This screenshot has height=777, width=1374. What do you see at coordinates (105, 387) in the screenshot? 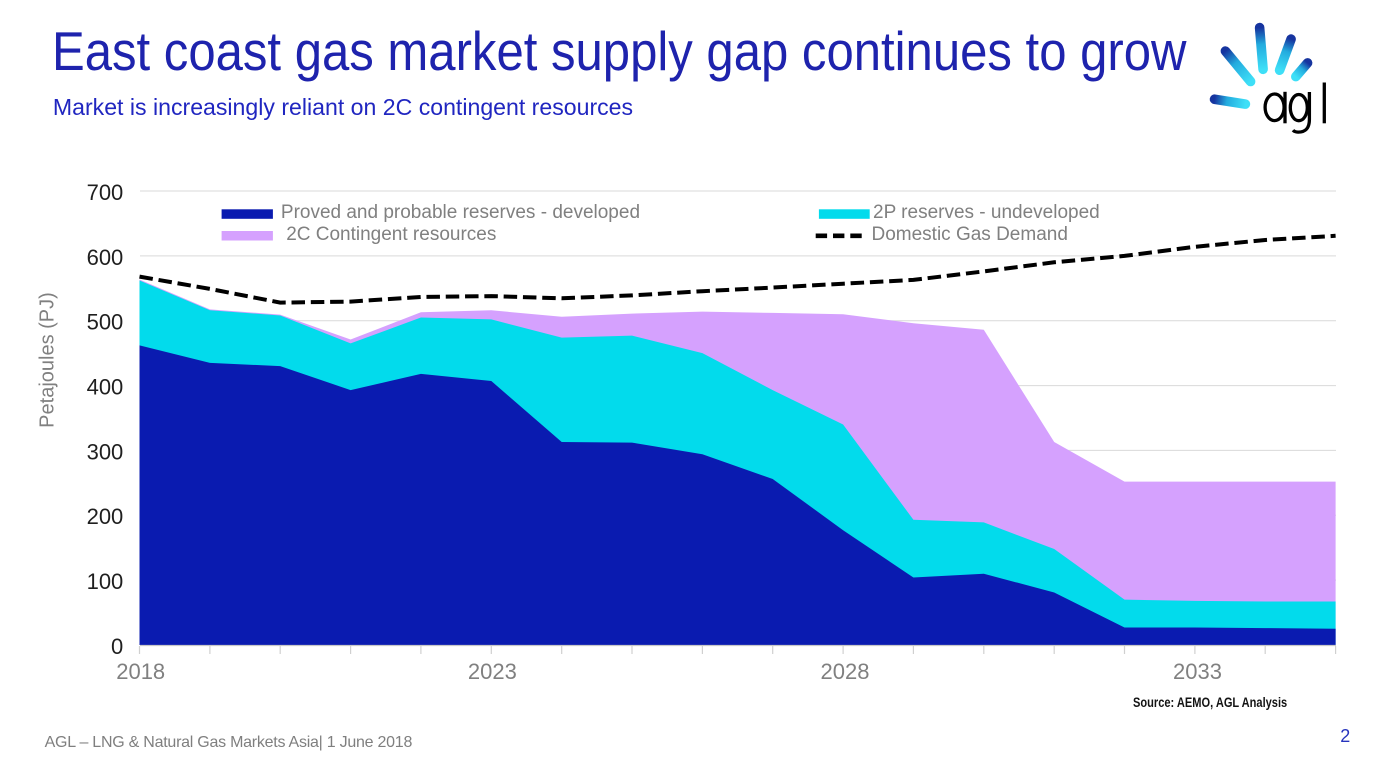
I see `svg-text: 400` at bounding box center [105, 387].